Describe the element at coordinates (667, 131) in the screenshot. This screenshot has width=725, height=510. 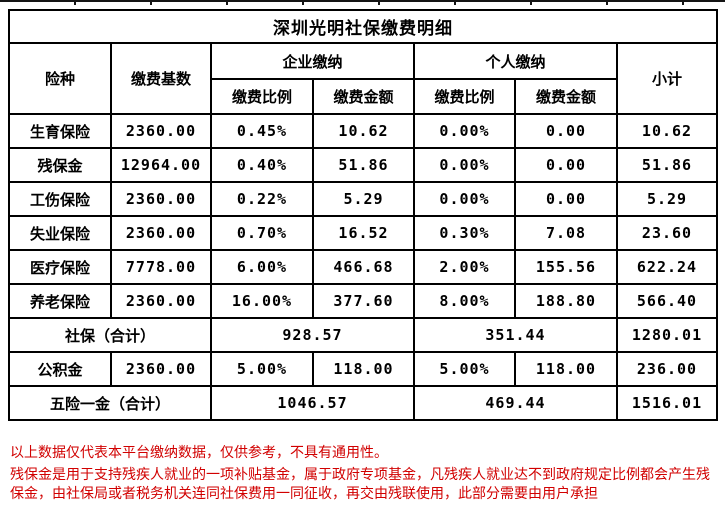
I see `cell-subtotal: 10.62` at that location.